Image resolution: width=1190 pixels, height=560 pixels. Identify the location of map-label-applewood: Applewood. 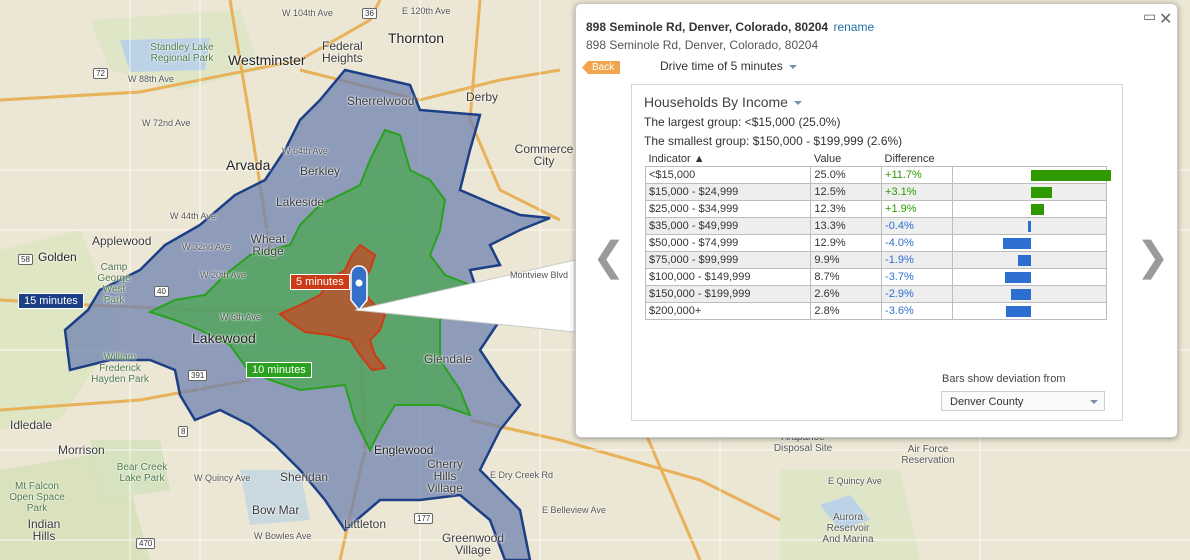
(122, 241).